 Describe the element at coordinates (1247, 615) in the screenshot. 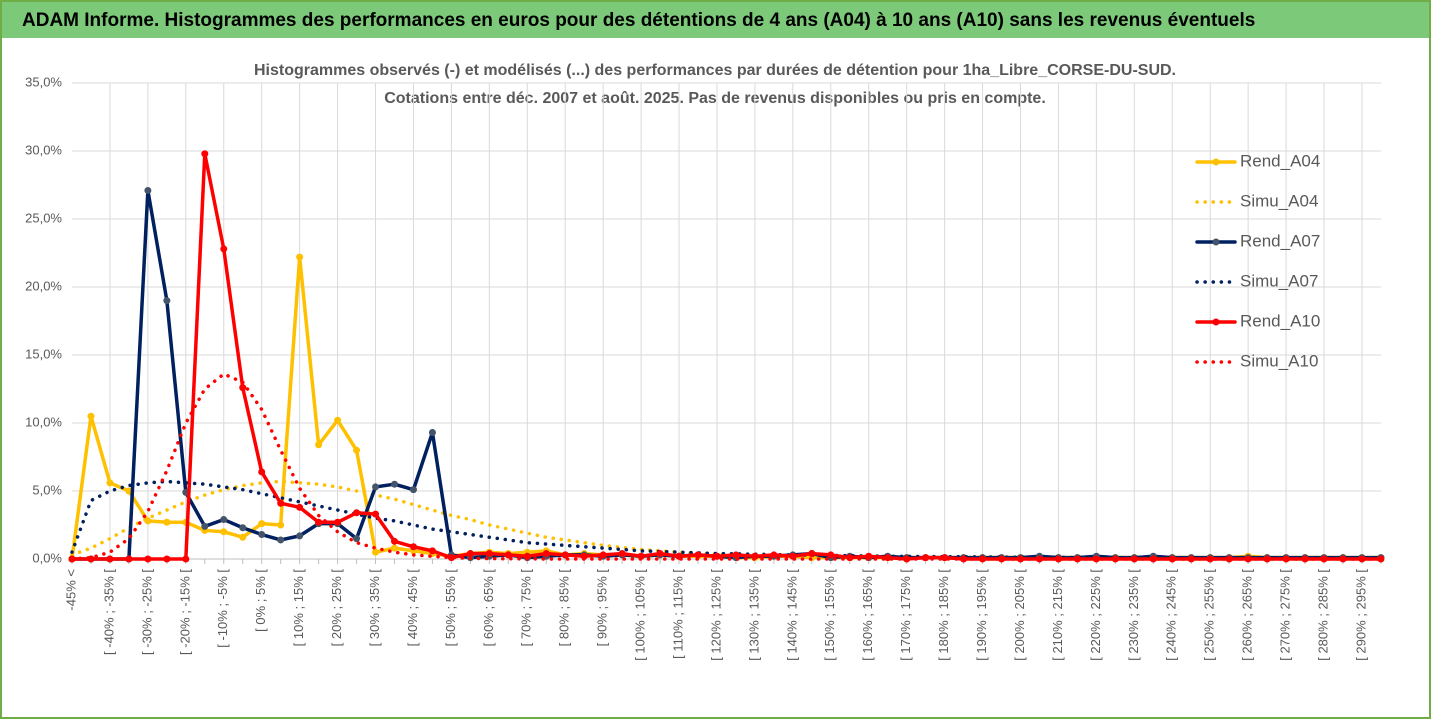

I see `x-tick-label: [ 260% ; 265% [` at that location.